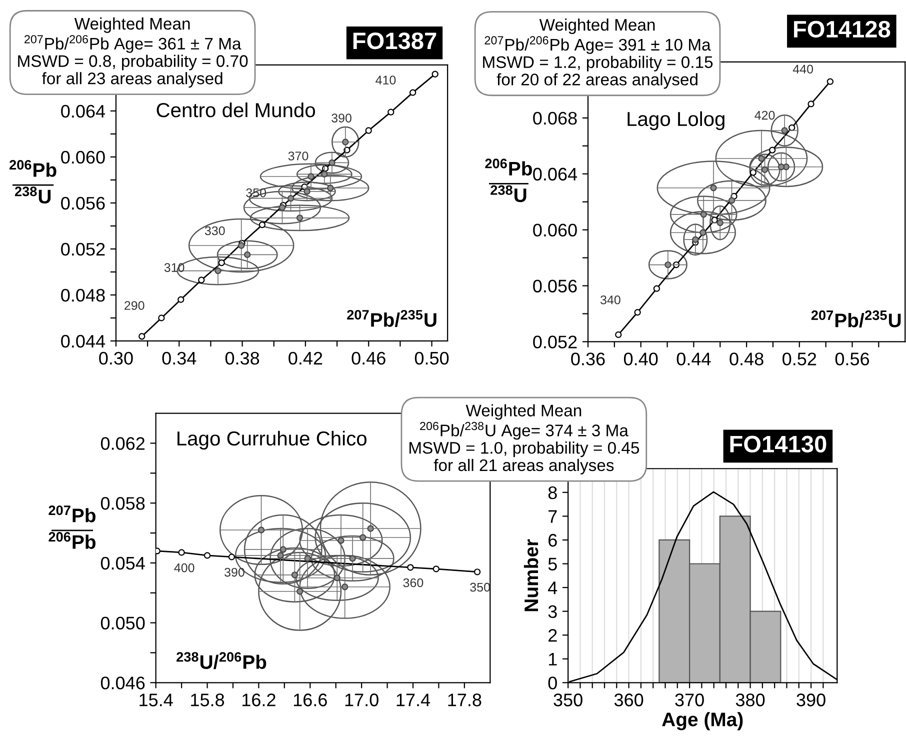 The width and height of the screenshot is (906, 738). What do you see at coordinates (272, 440) in the screenshot?
I see `text: Lago Curruhue Chico` at bounding box center [272, 440].